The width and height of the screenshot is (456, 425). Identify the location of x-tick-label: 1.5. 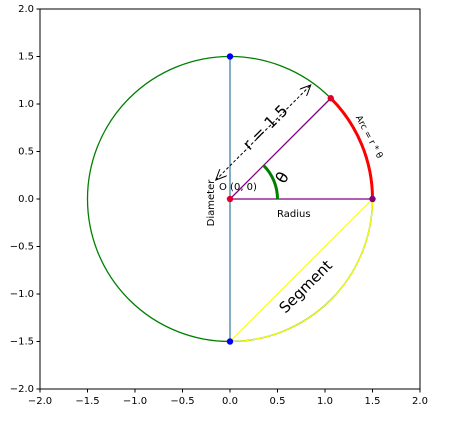
(373, 401).